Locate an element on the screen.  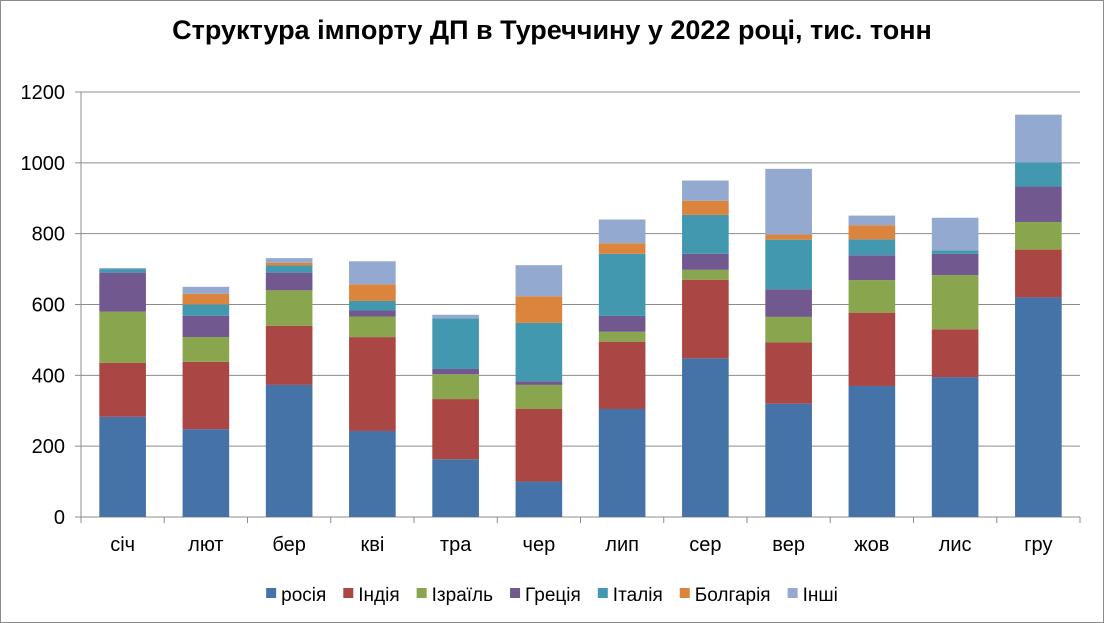
bar-лют-Ізраїль is located at coordinates (206, 349).